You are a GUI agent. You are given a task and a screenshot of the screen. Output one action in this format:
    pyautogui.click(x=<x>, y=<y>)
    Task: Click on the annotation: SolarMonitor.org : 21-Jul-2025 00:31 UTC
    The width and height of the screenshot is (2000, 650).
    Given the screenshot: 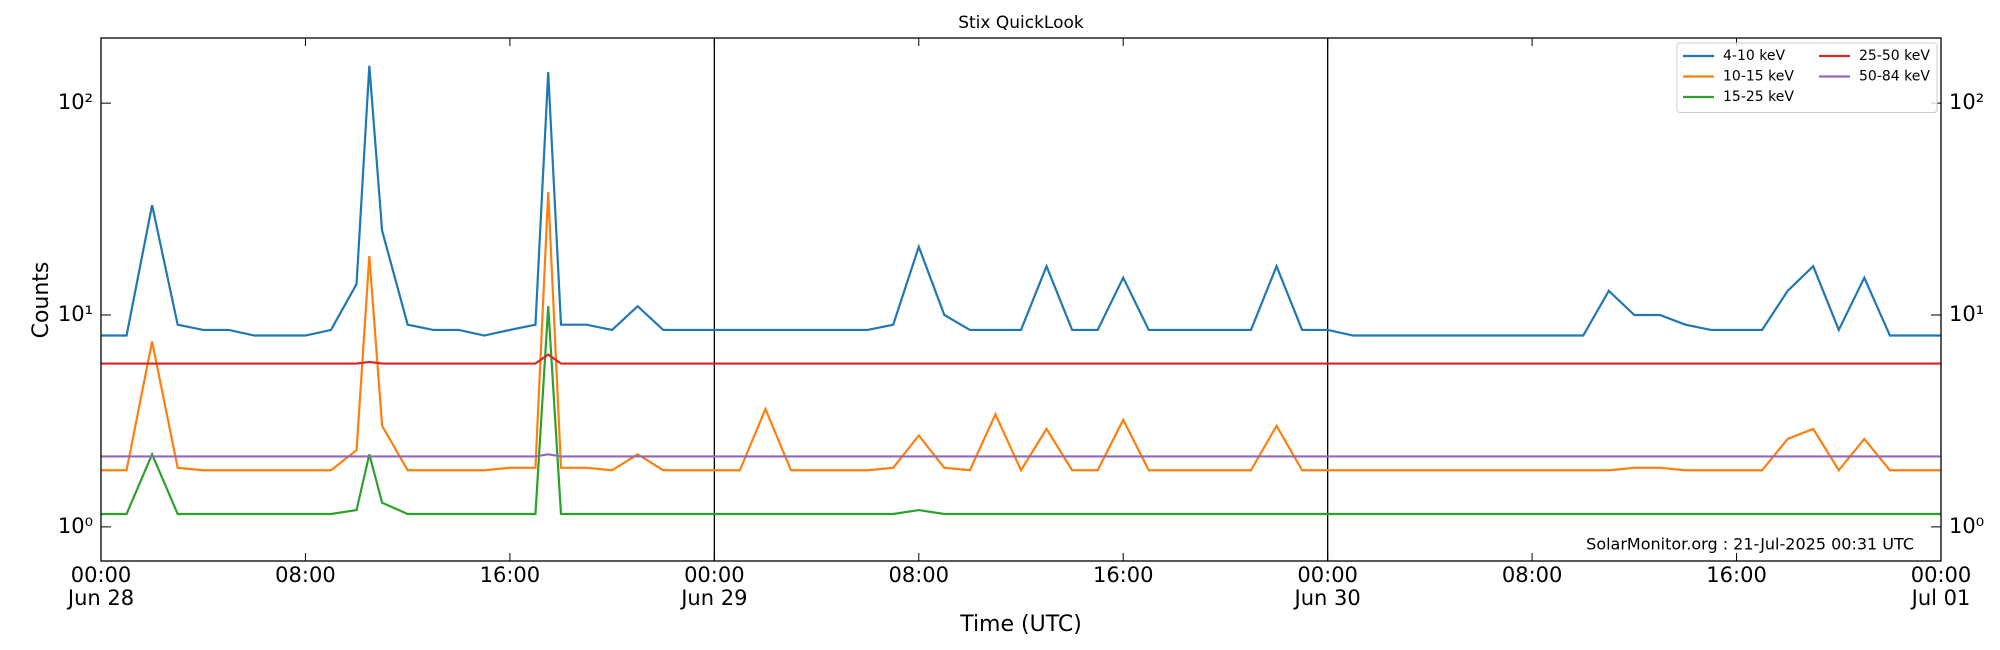 What is the action you would take?
    pyautogui.click(x=1750, y=544)
    